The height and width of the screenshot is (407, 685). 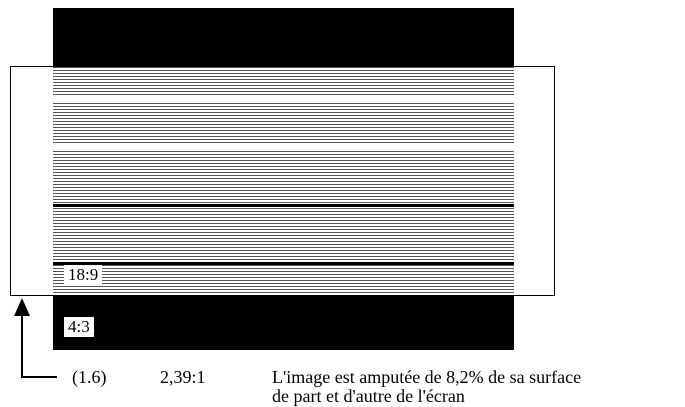 What do you see at coordinates (368, 396) in the screenshot?
I see `description-line-2: de part et d'autre de l'écran` at bounding box center [368, 396].